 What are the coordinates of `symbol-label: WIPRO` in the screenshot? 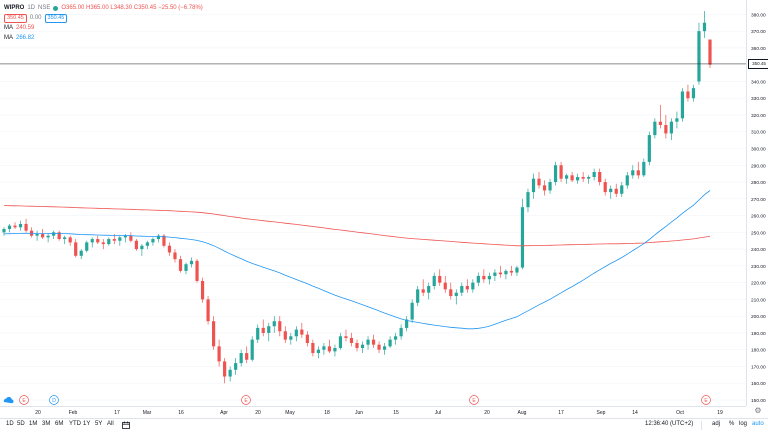 It's located at (14, 8).